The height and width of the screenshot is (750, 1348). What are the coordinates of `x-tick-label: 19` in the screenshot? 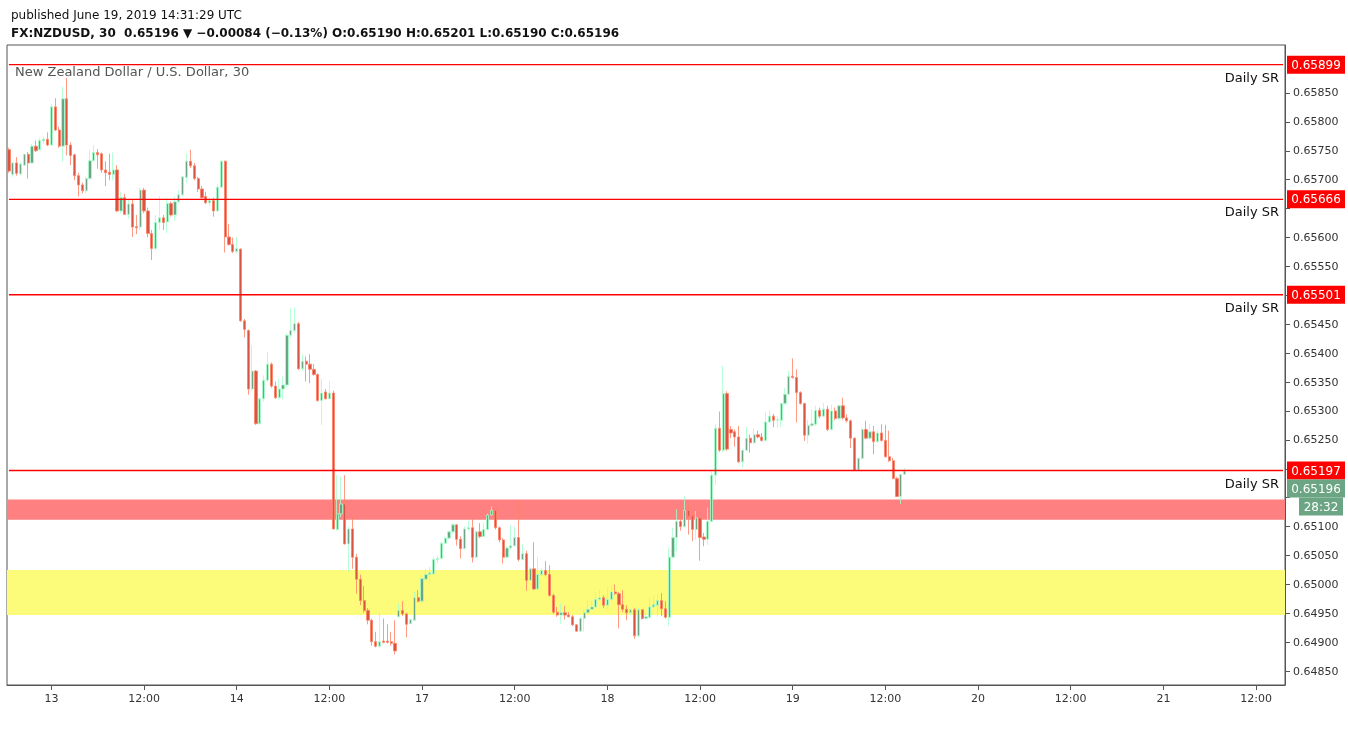 It's located at (792, 698).